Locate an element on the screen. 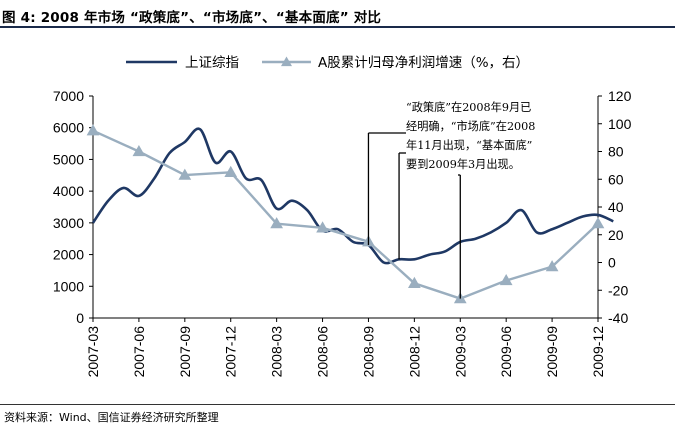 The height and width of the screenshot is (429, 675). annotation-line: 经明确，“市场底”在2008 is located at coordinates (470, 126).